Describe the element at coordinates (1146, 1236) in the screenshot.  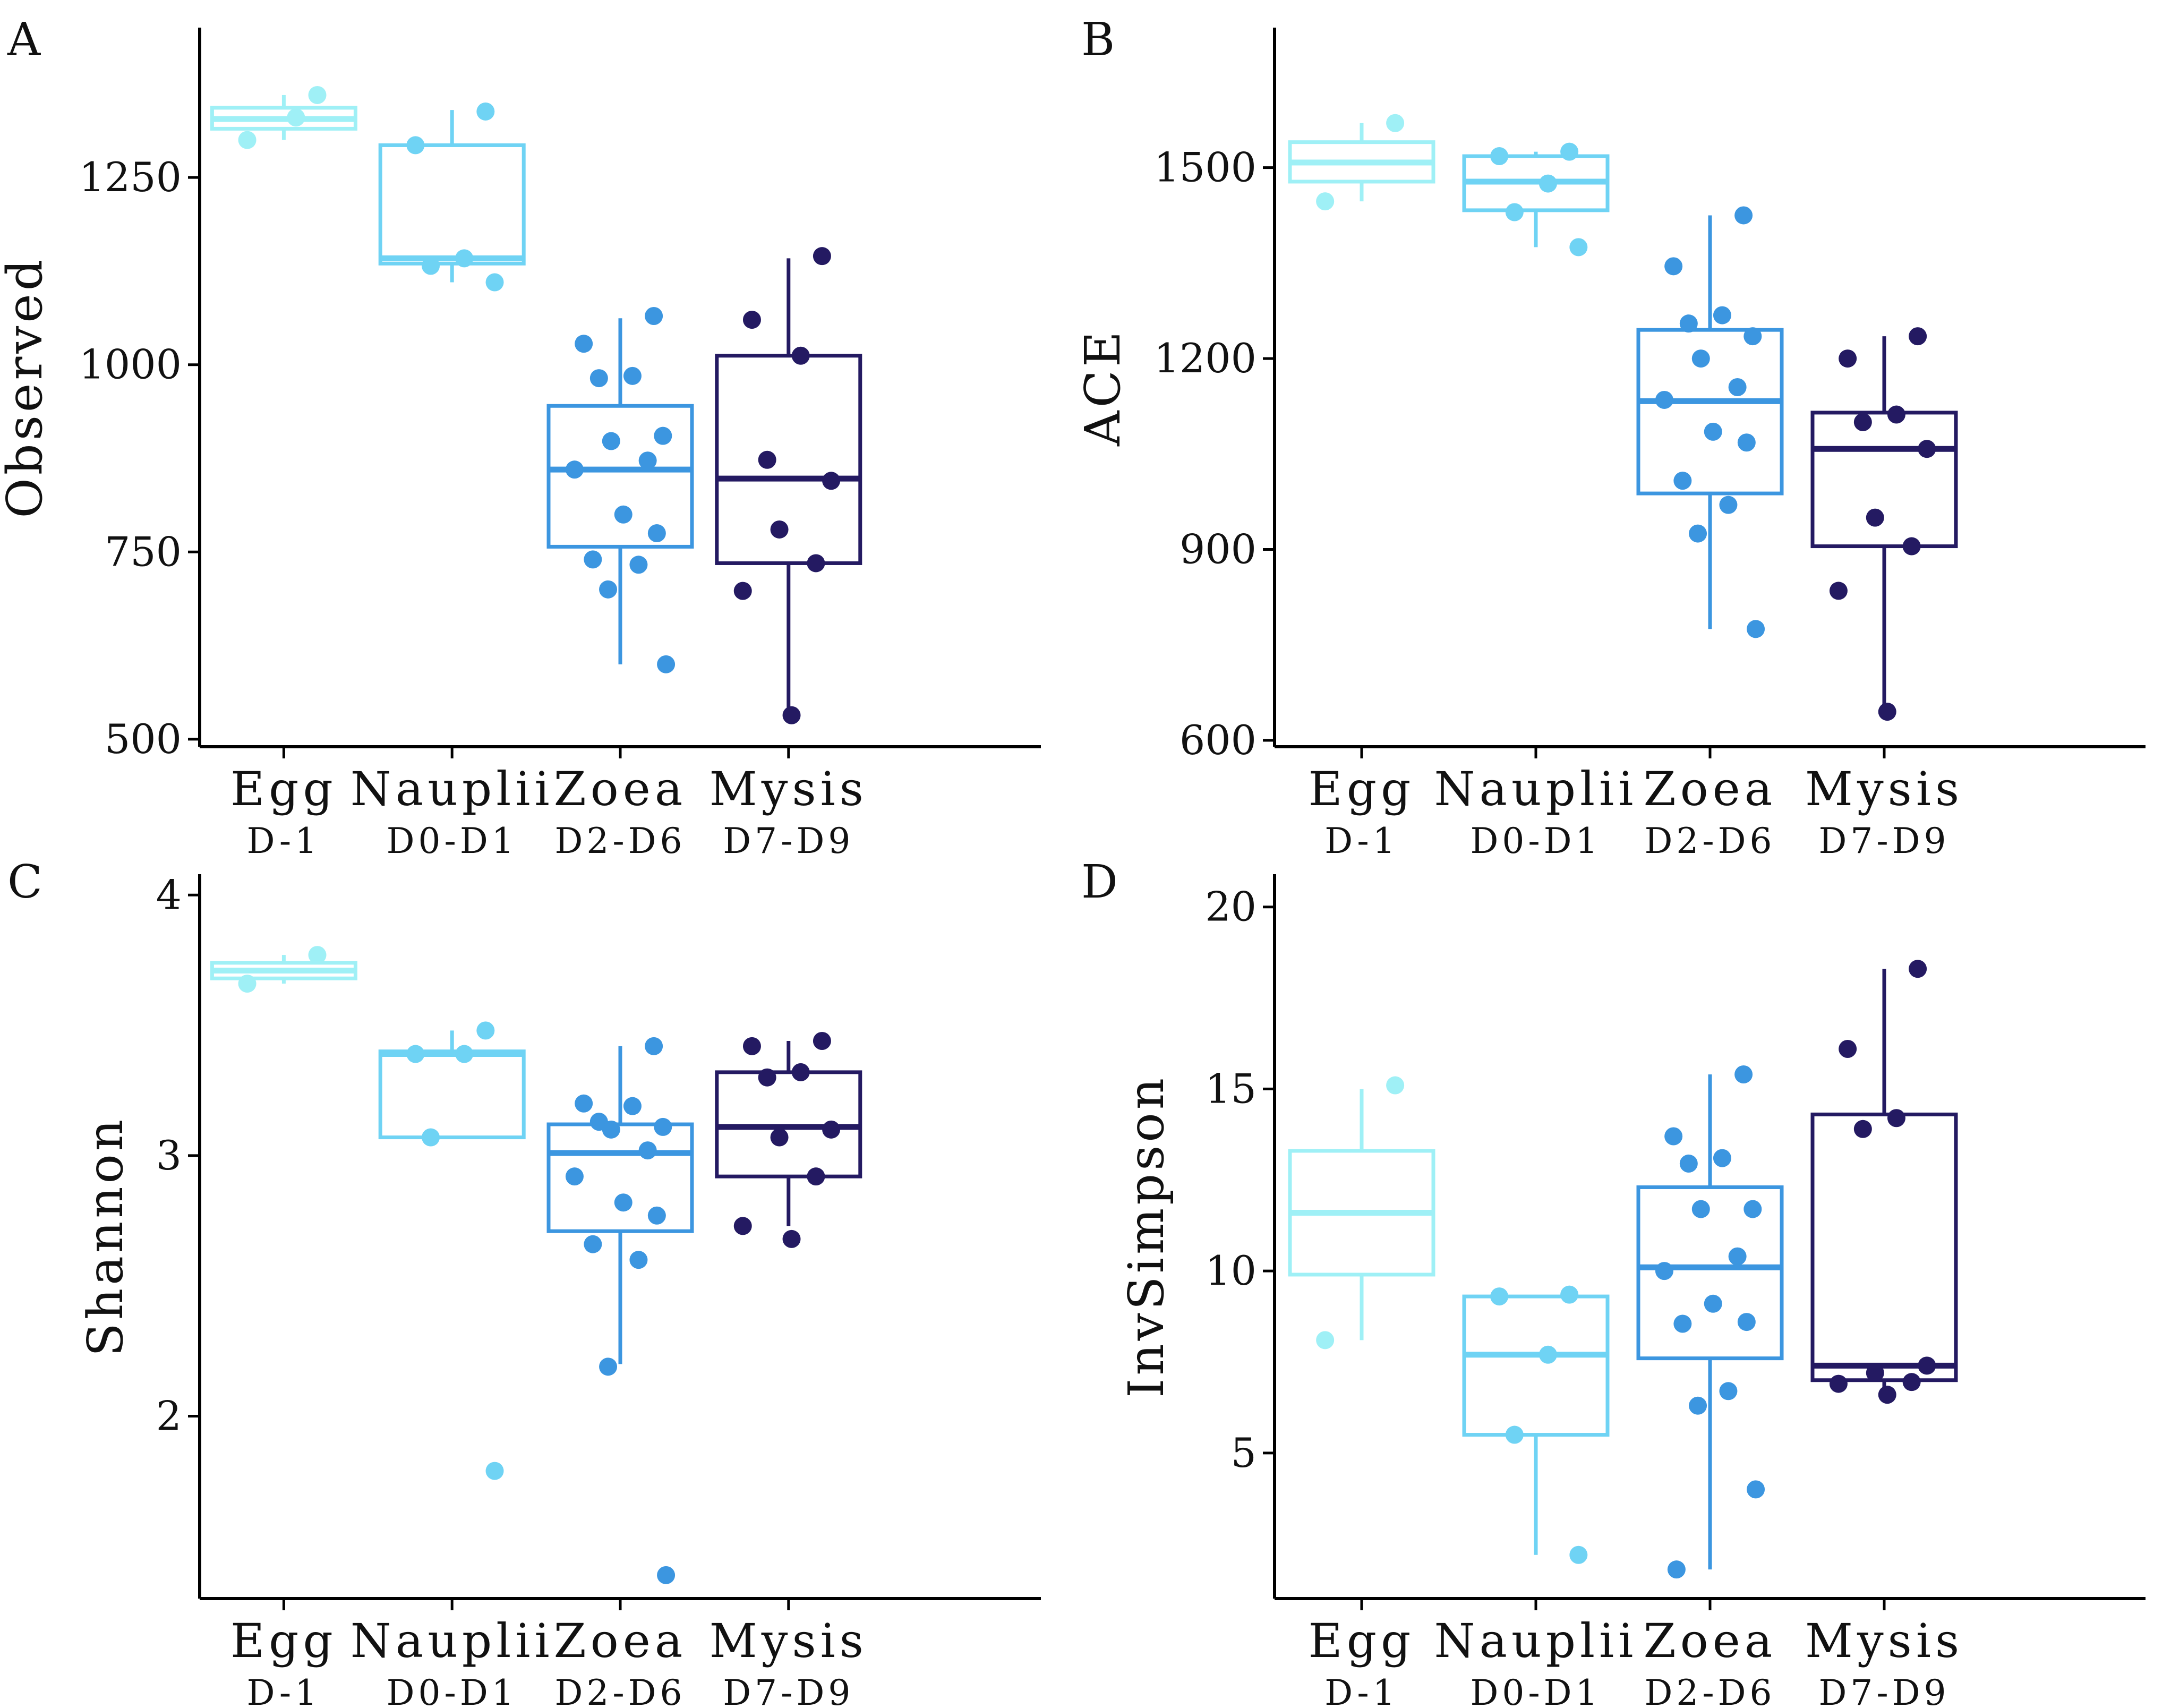
I see `y-axis-title: InvSimpson` at that location.